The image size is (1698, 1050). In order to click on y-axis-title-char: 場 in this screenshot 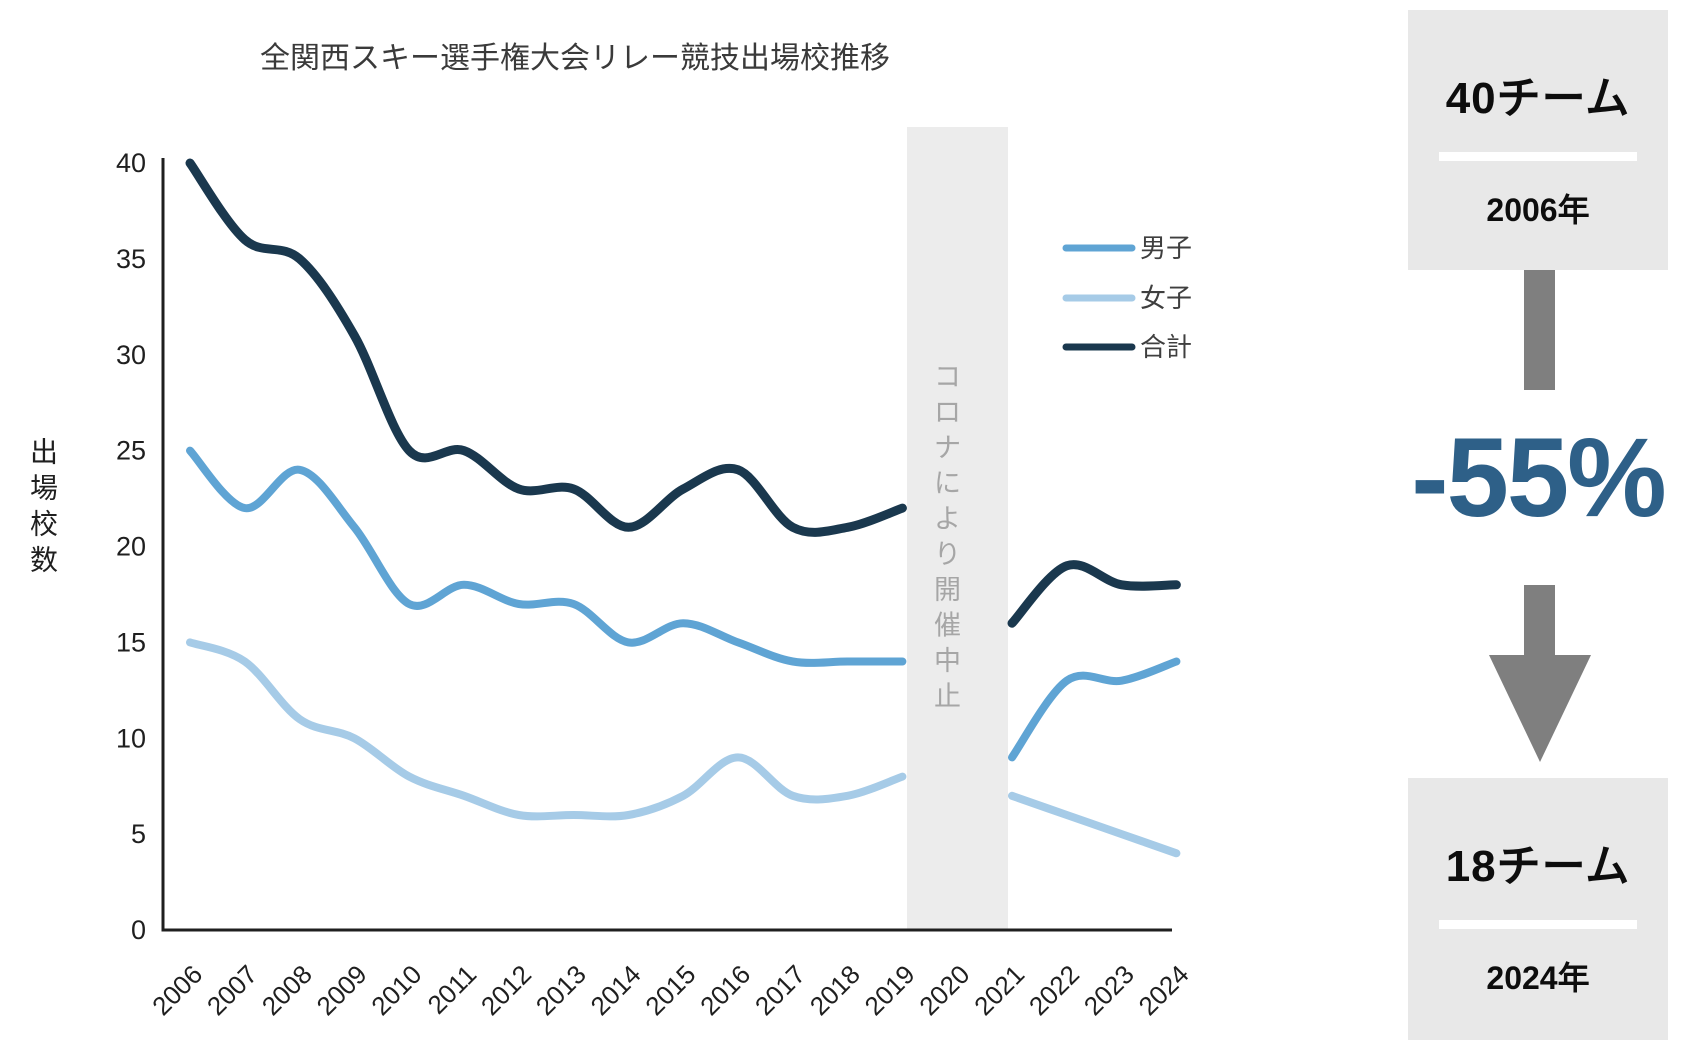, I will do `click(44, 488)`.